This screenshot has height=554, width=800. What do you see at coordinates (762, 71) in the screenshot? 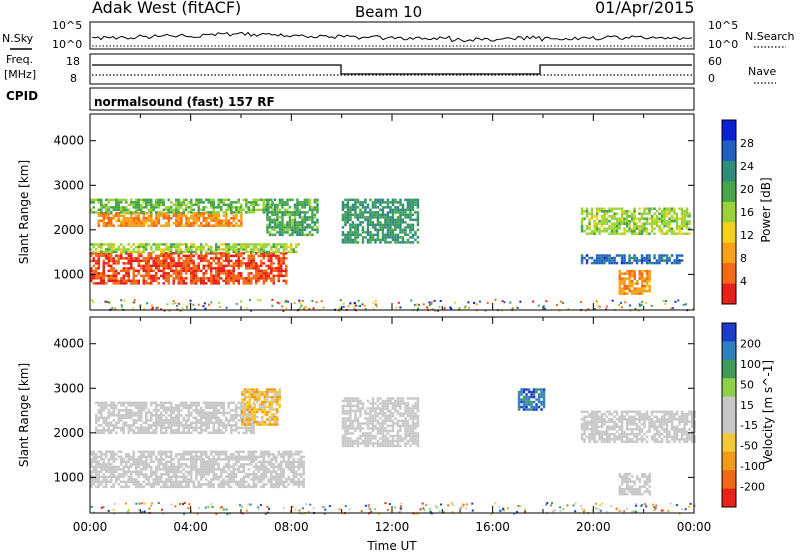
I see `nave-label: Nave` at bounding box center [762, 71].